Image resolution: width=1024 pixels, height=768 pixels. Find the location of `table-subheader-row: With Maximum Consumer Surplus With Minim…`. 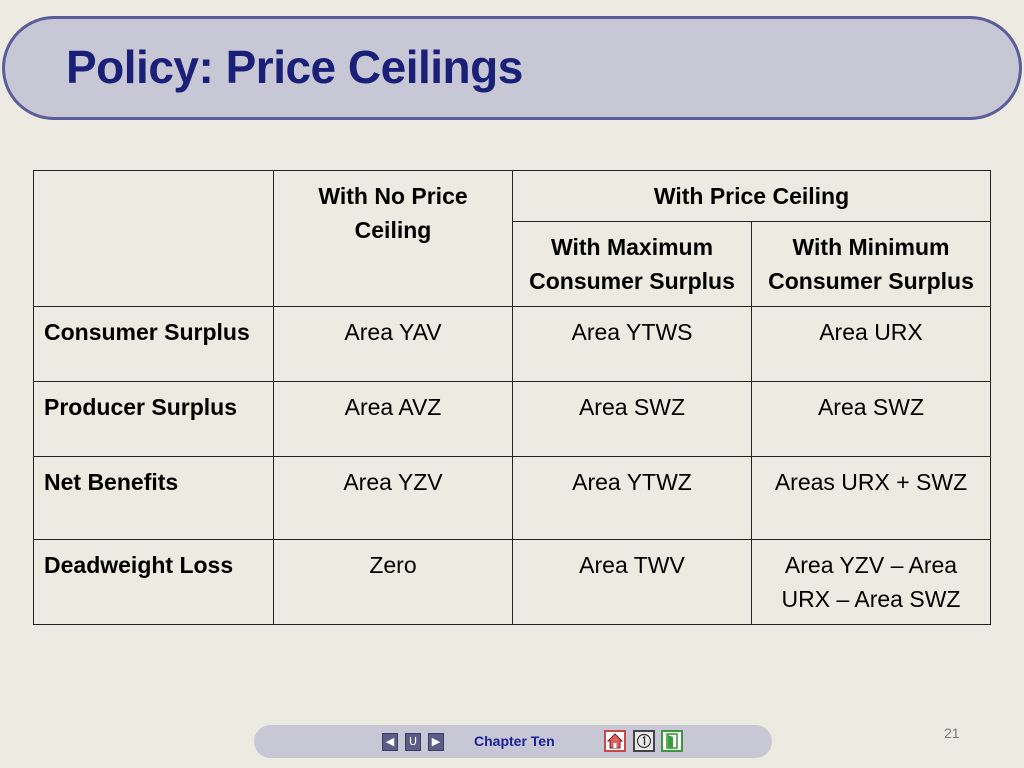

table-subheader-row: With Maximum Consumer Surplus With Minim… is located at coordinates (512, 264).